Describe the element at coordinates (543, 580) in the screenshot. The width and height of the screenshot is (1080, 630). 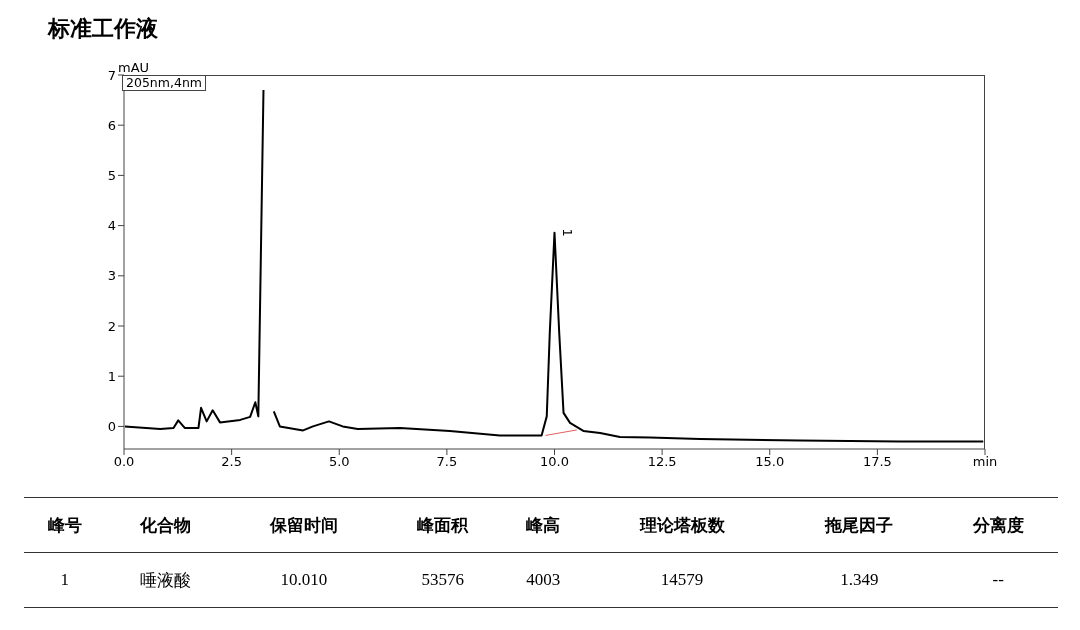
I see `text: 4003` at that location.